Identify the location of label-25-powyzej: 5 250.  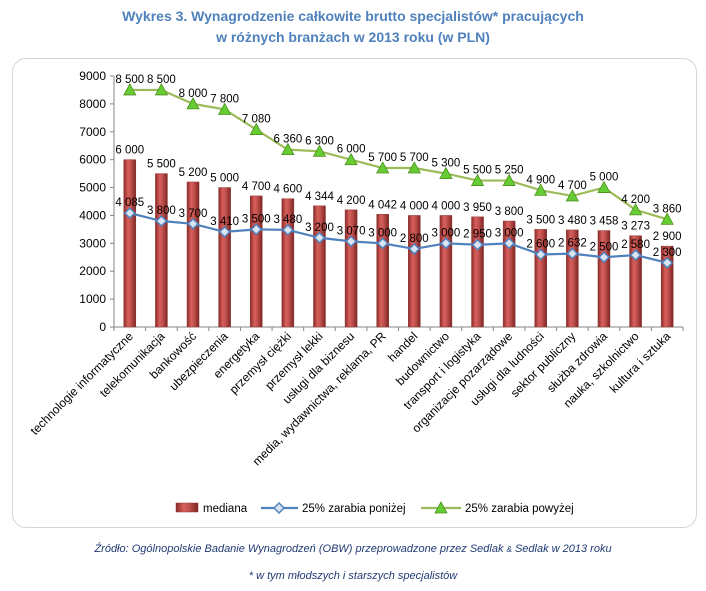
(509, 171).